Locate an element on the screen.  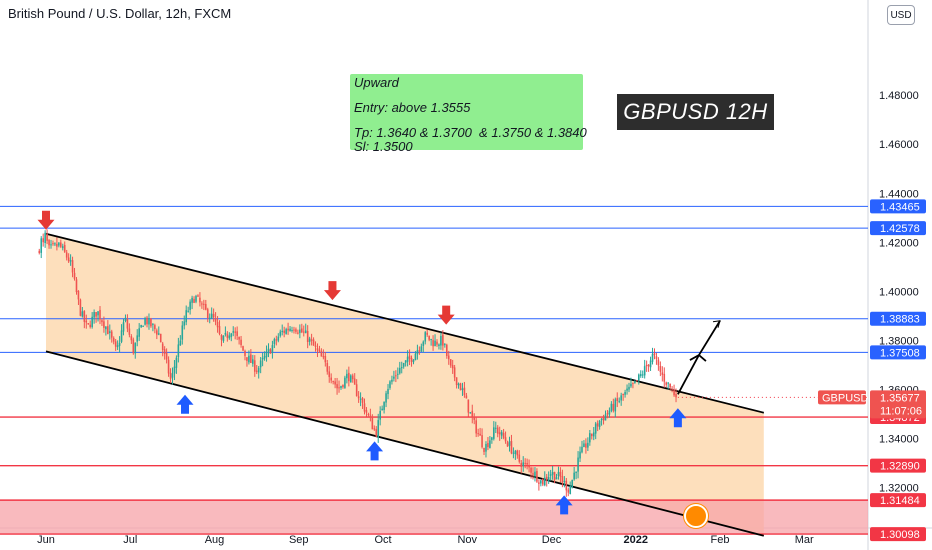
ytick-label-2: 1.44000 is located at coordinates (899, 194).